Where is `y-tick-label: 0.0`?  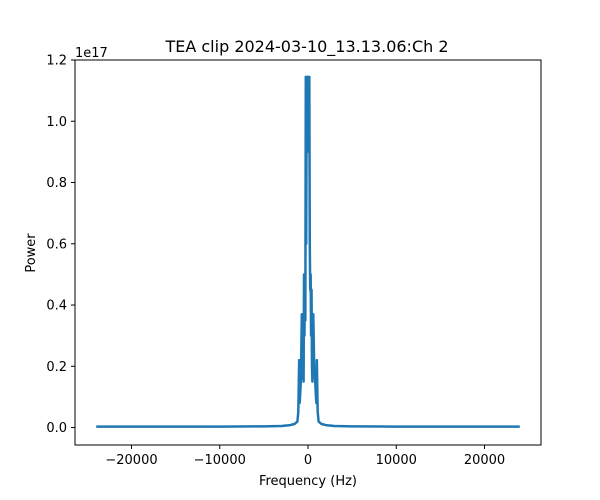 y-tick-label: 0.0 is located at coordinates (56, 428).